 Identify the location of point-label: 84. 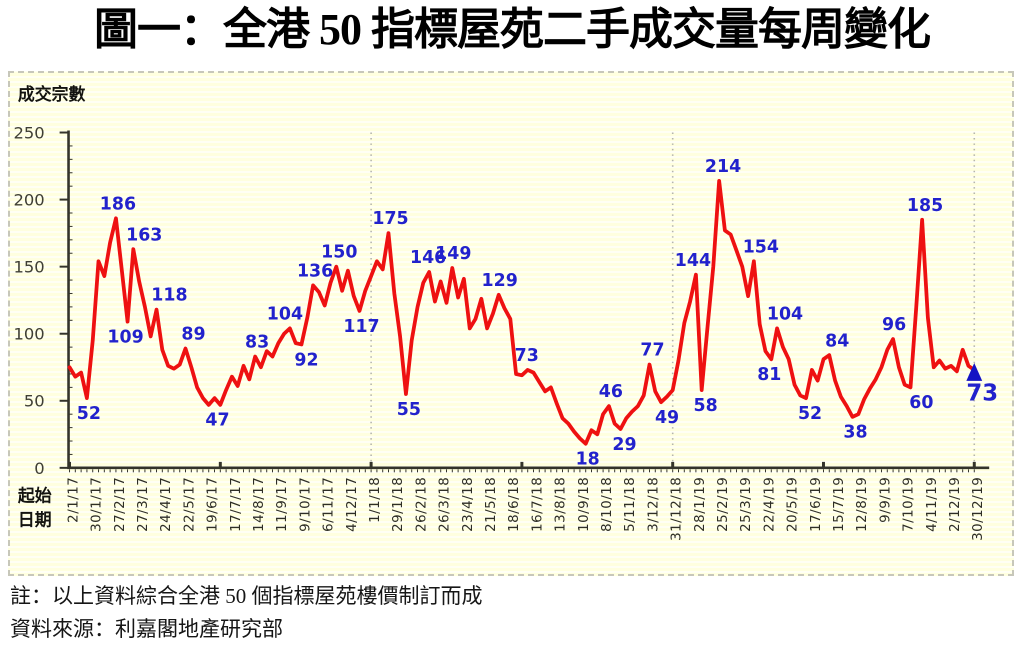
(837, 341).